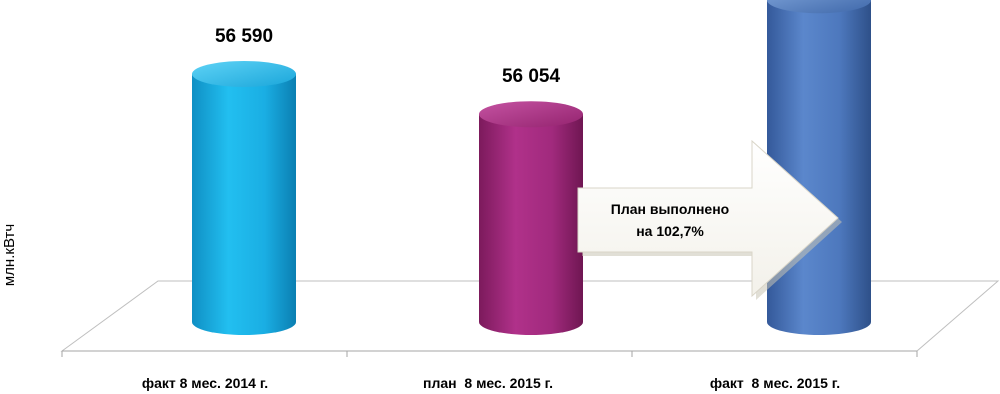 The height and width of the screenshot is (394, 1000). What do you see at coordinates (775, 383) in the screenshot?
I see `category-label-3: факт 8 мес. 2015 г.` at bounding box center [775, 383].